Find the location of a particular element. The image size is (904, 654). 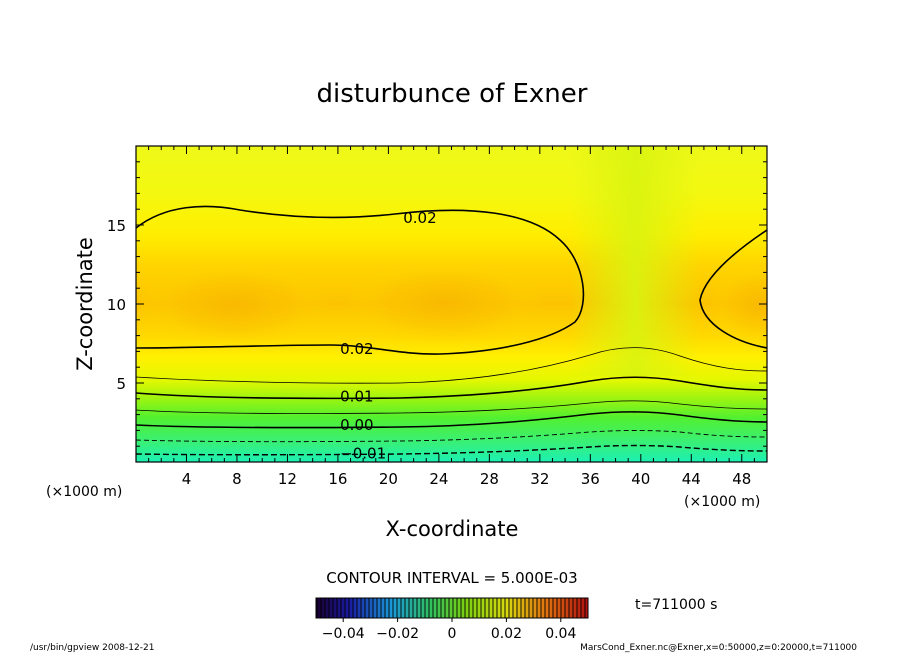

contour-labels: 0.02 0.02 0.01 0.00 −0.01 is located at coordinates (388, 335).